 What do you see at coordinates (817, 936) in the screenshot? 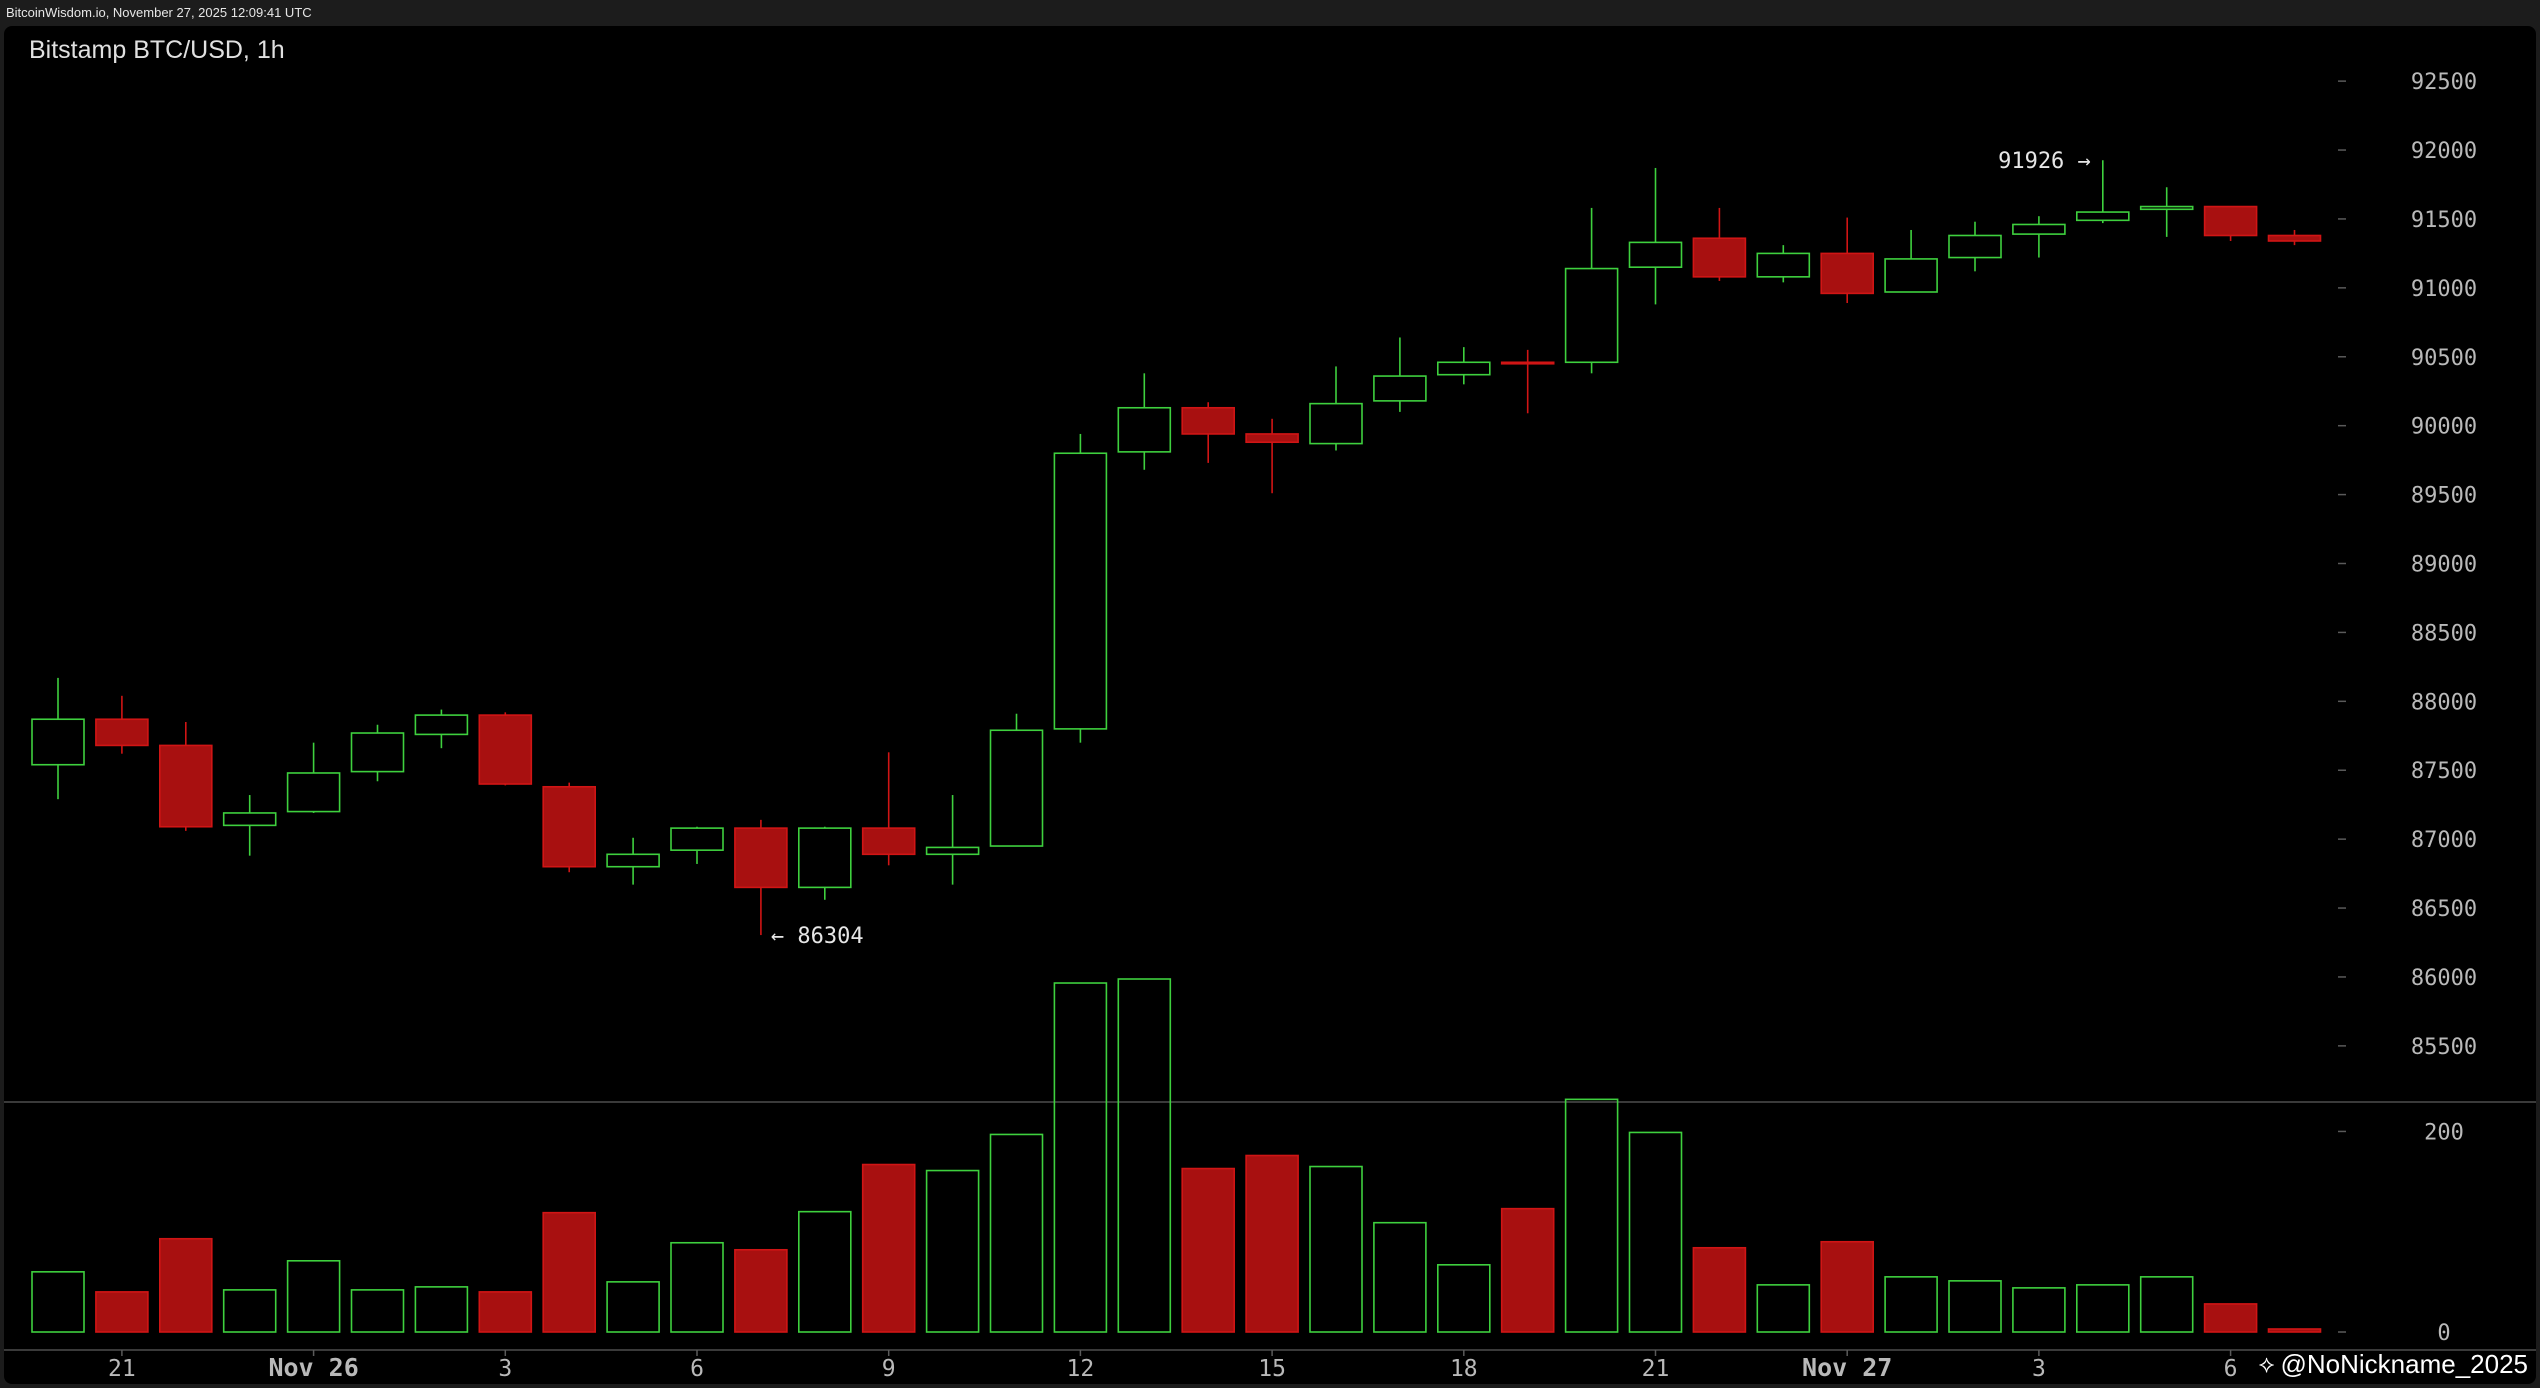
I see `price-annotation: ← 86304` at bounding box center [817, 936].